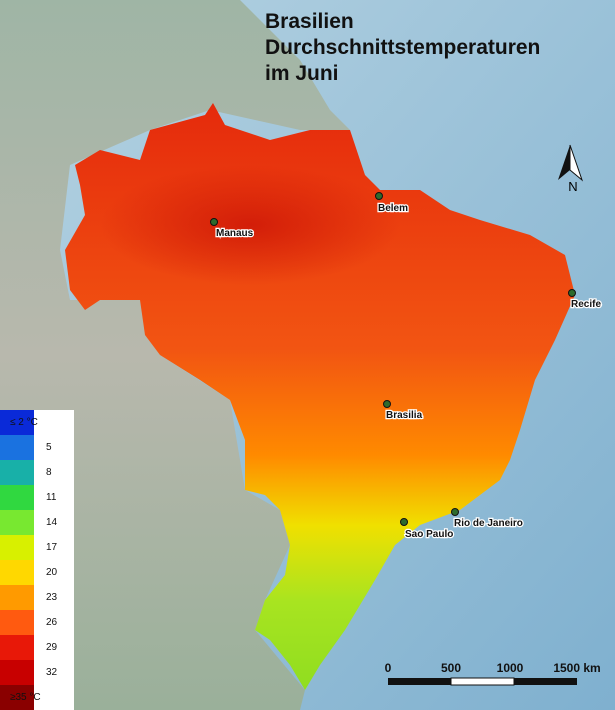 This screenshot has width=615, height=710. I want to click on legend-label: 32, so click(52, 672).